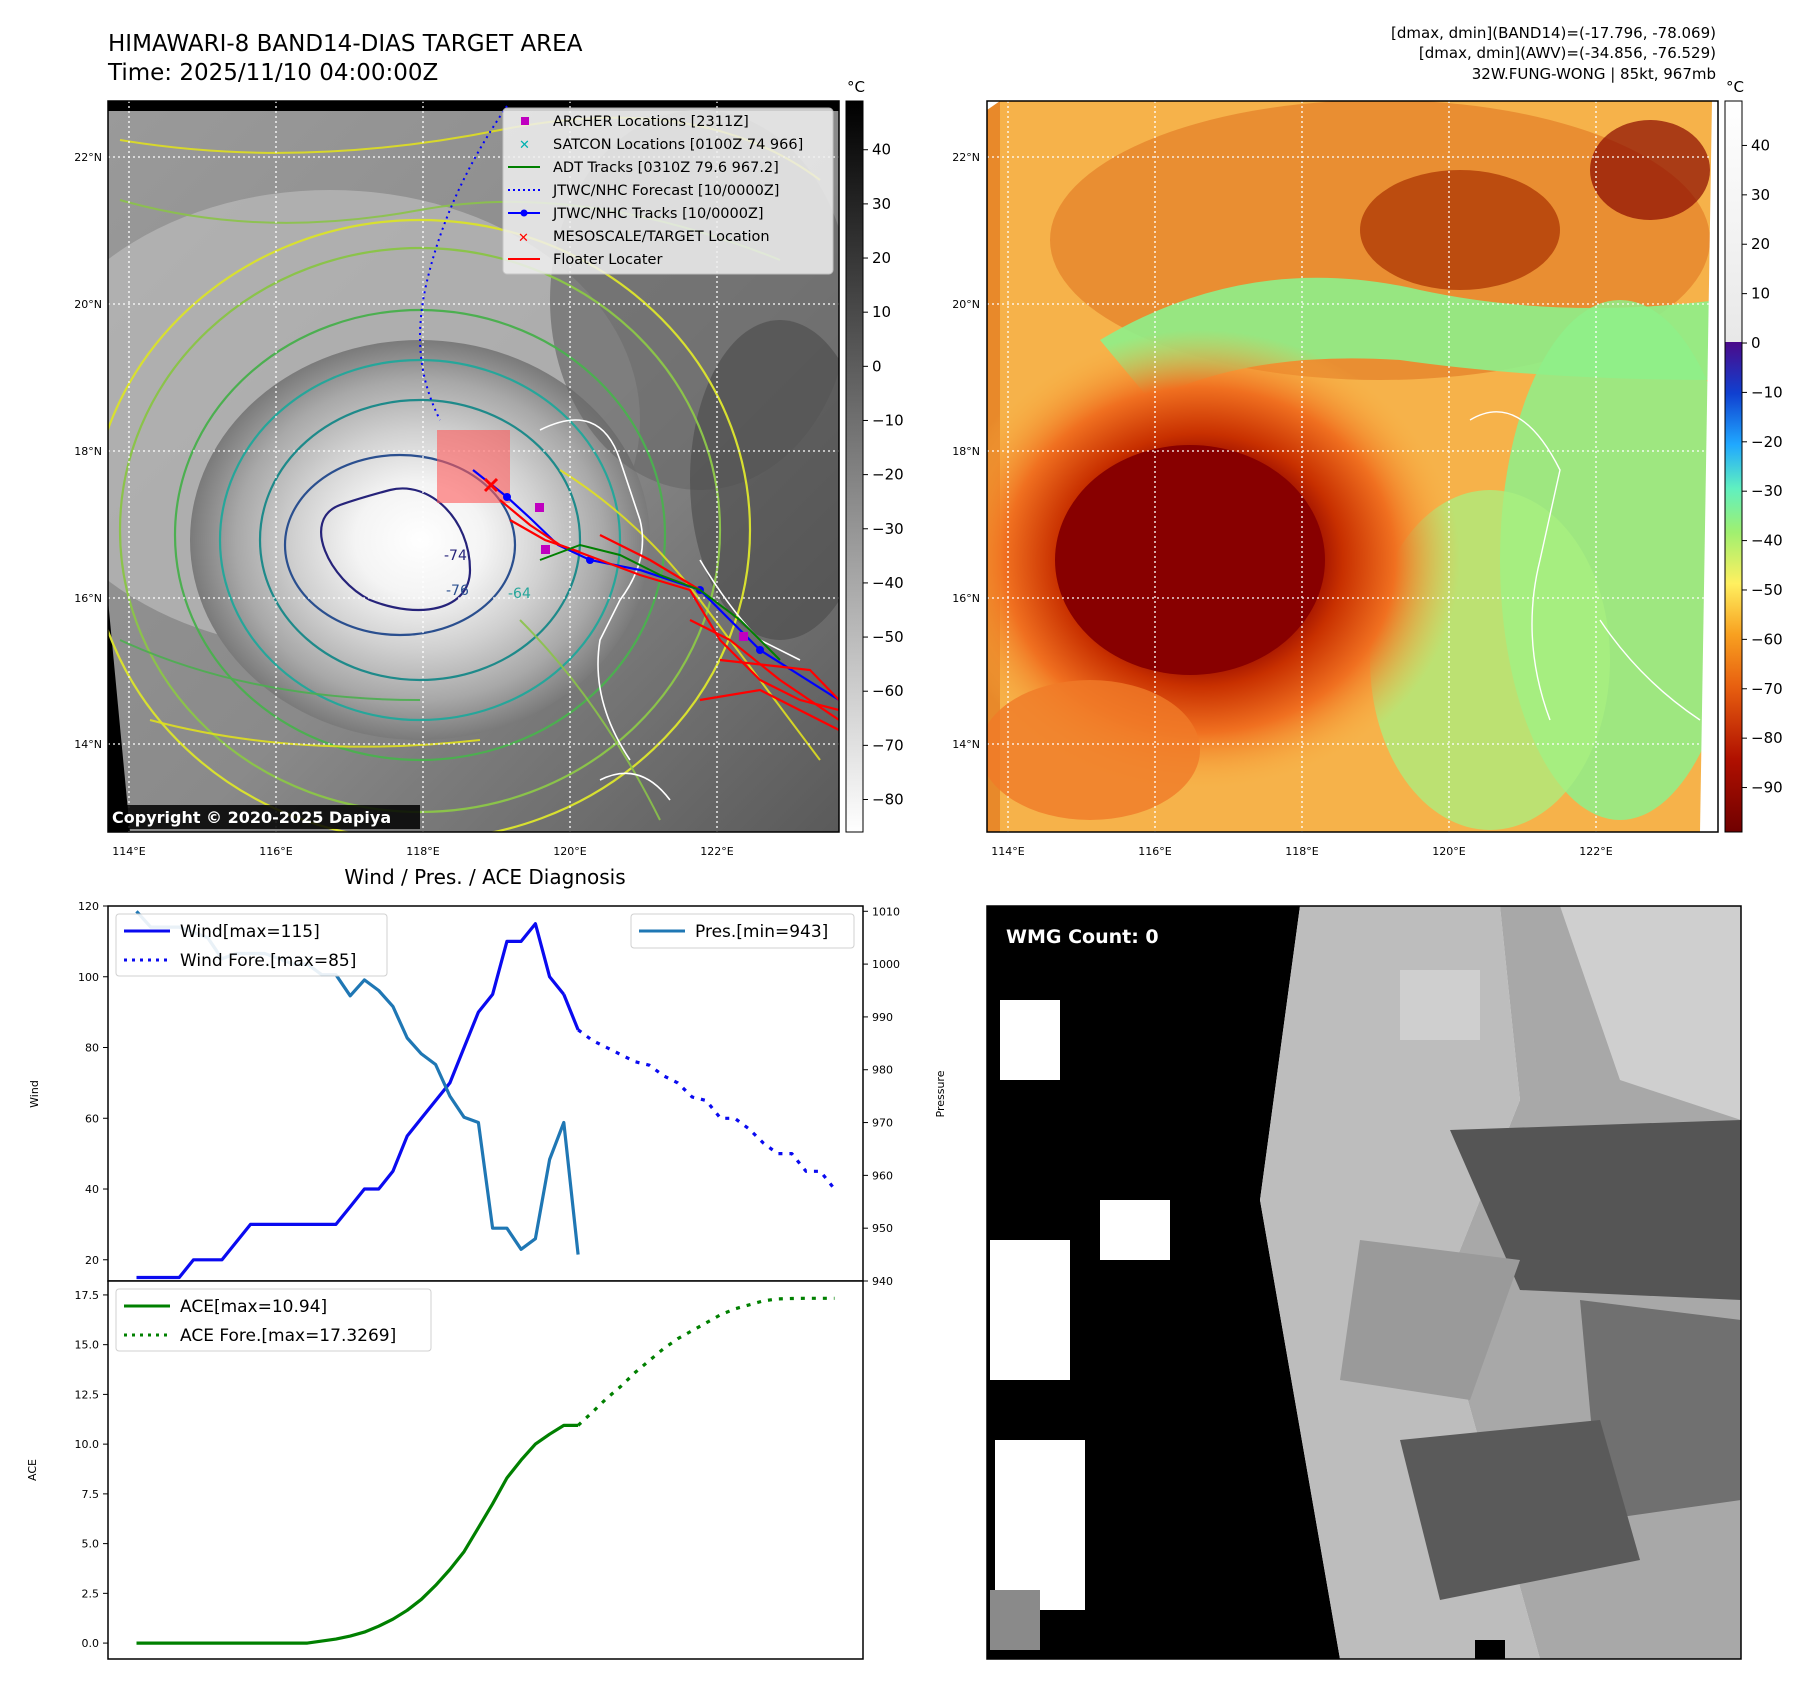  What do you see at coordinates (275, 851) in the screenshot?
I see `ir-lon-116: 116°E` at bounding box center [275, 851].